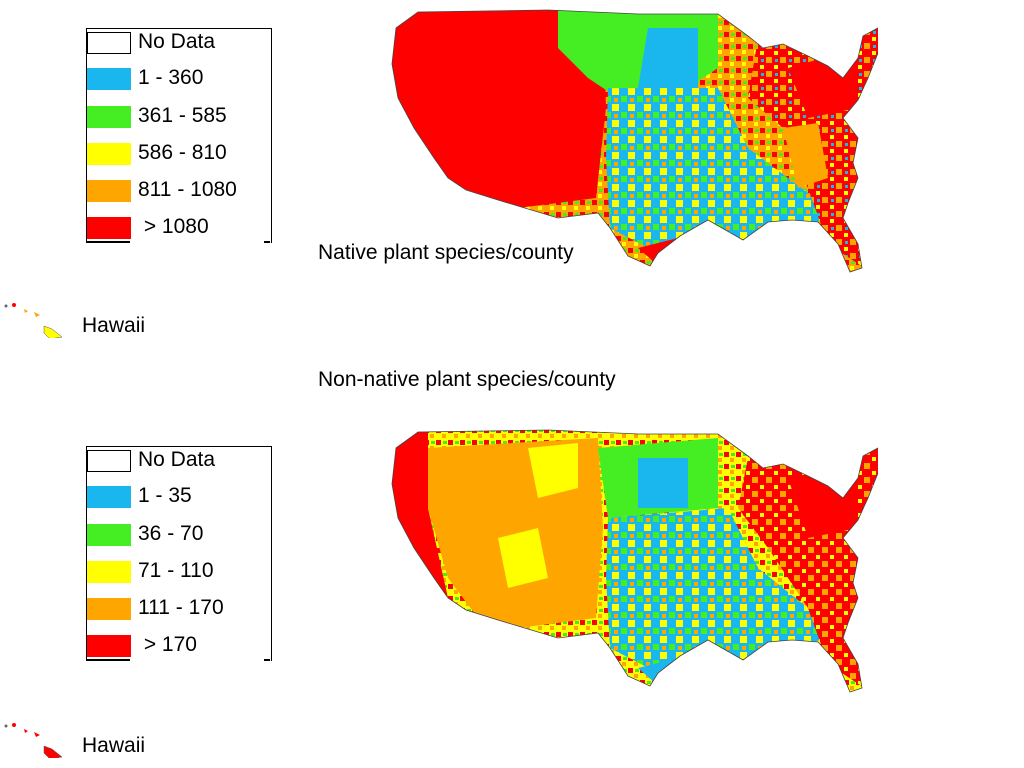 The width and height of the screenshot is (1024, 768). What do you see at coordinates (467, 379) in the screenshot?
I see `nonnative-map-title: Non-native plant species/county` at bounding box center [467, 379].